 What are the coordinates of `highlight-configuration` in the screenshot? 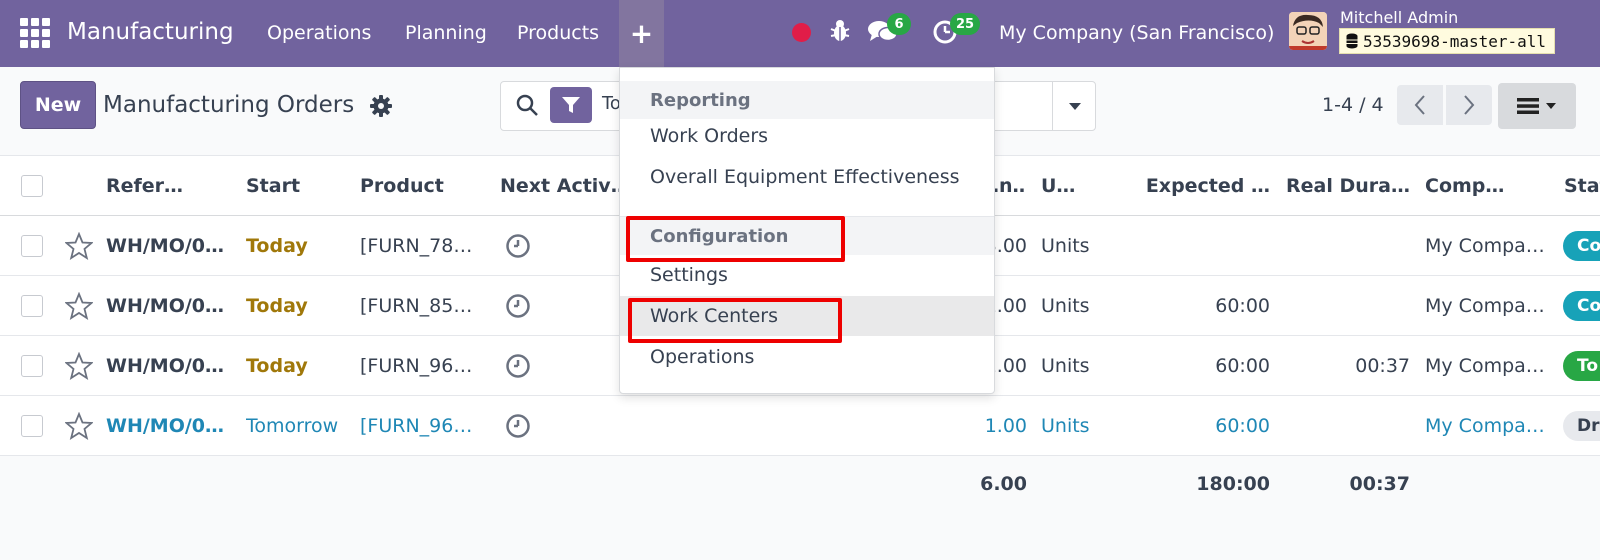 It's located at (735, 239).